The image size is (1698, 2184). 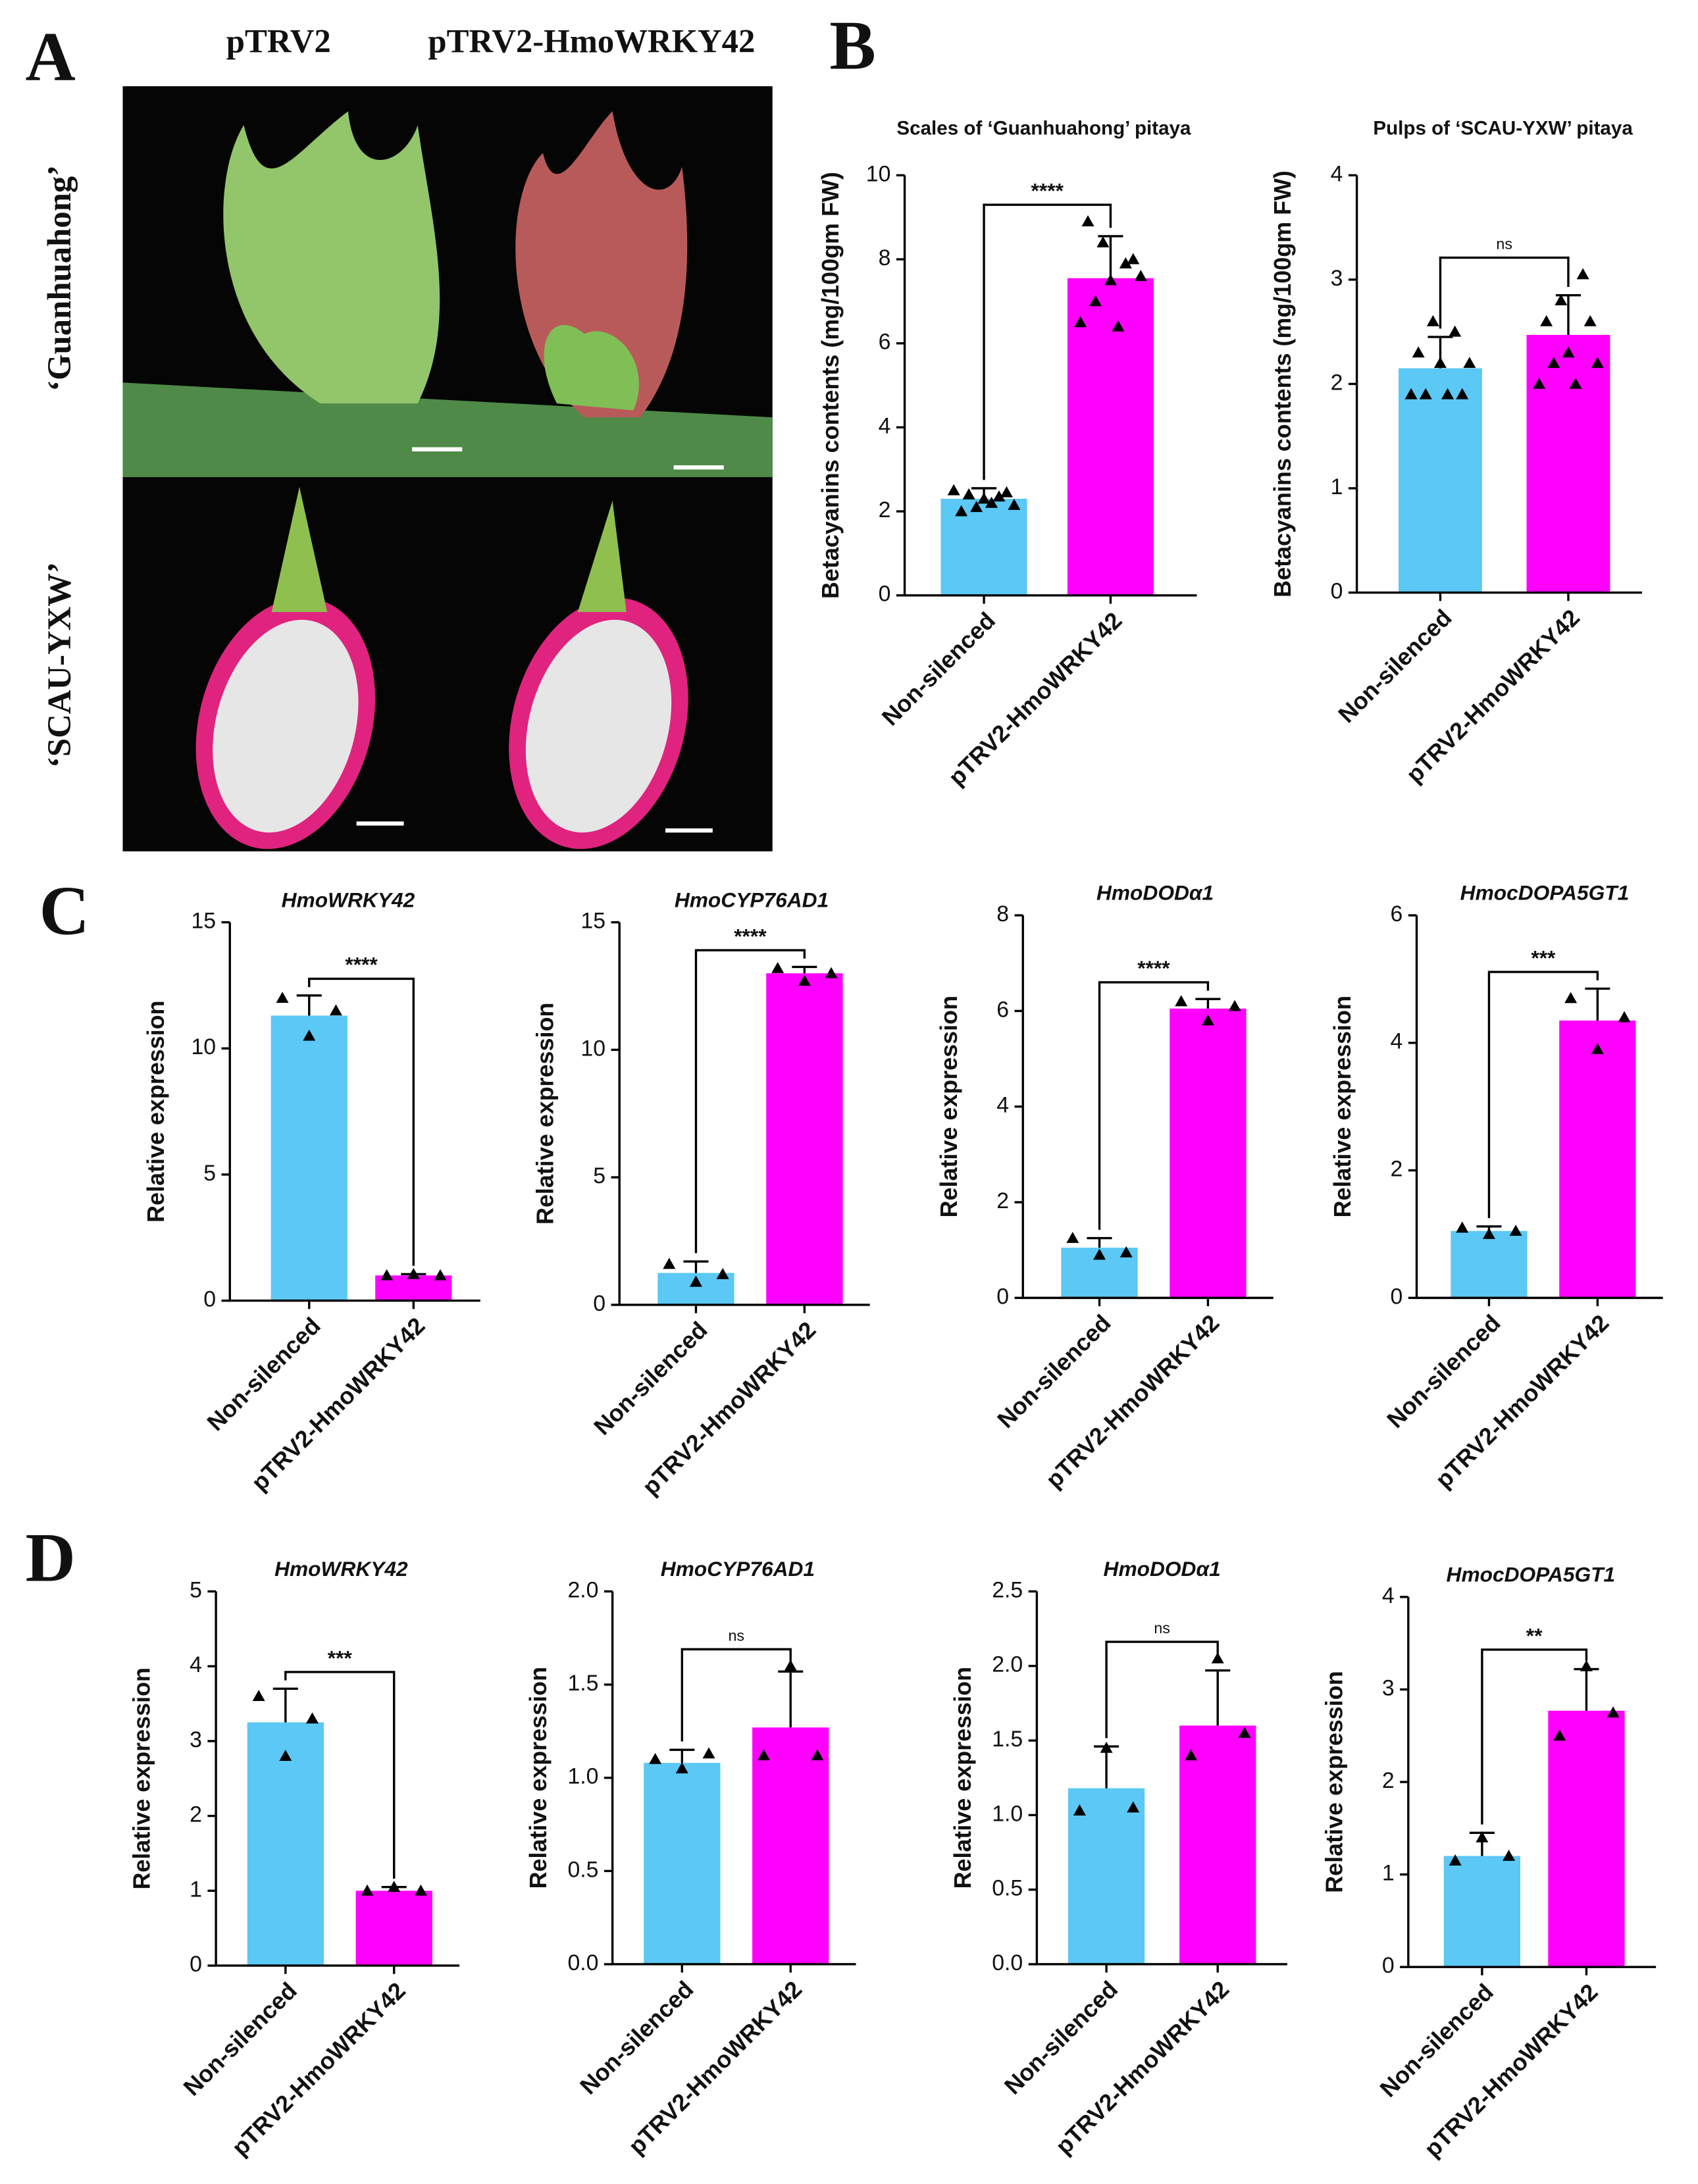 What do you see at coordinates (830, 385) in the screenshot?
I see `y-axis-label: Betacyanins contents (mg/100gm FW)` at bounding box center [830, 385].